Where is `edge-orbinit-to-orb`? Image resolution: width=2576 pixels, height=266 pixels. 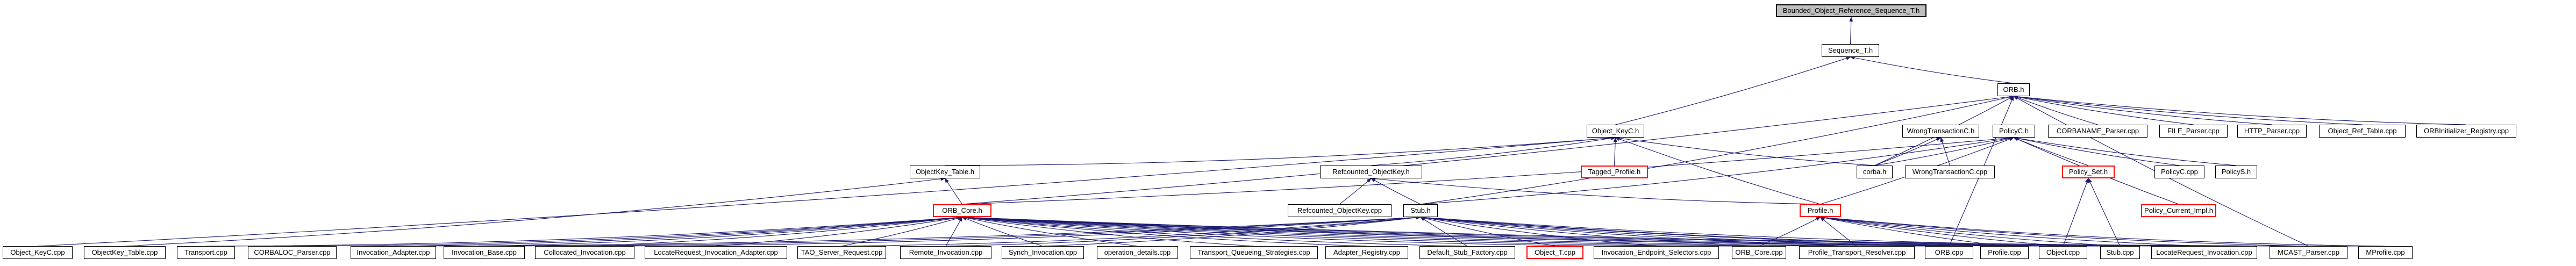 edge-orbinit-to-orb is located at coordinates (2240, 110).